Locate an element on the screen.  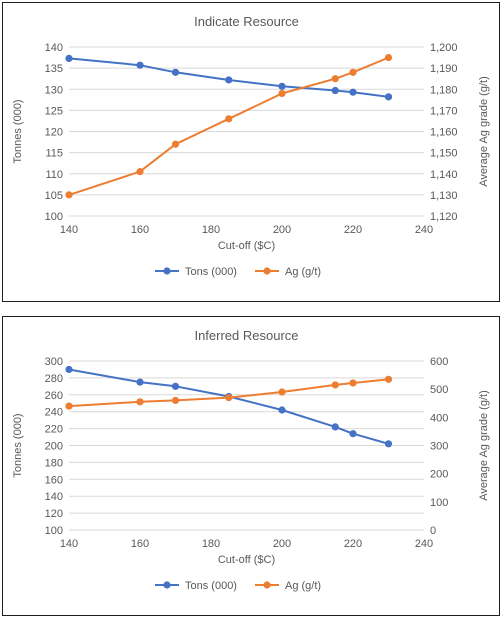
y2-tick-label: 200 is located at coordinates (439, 475).